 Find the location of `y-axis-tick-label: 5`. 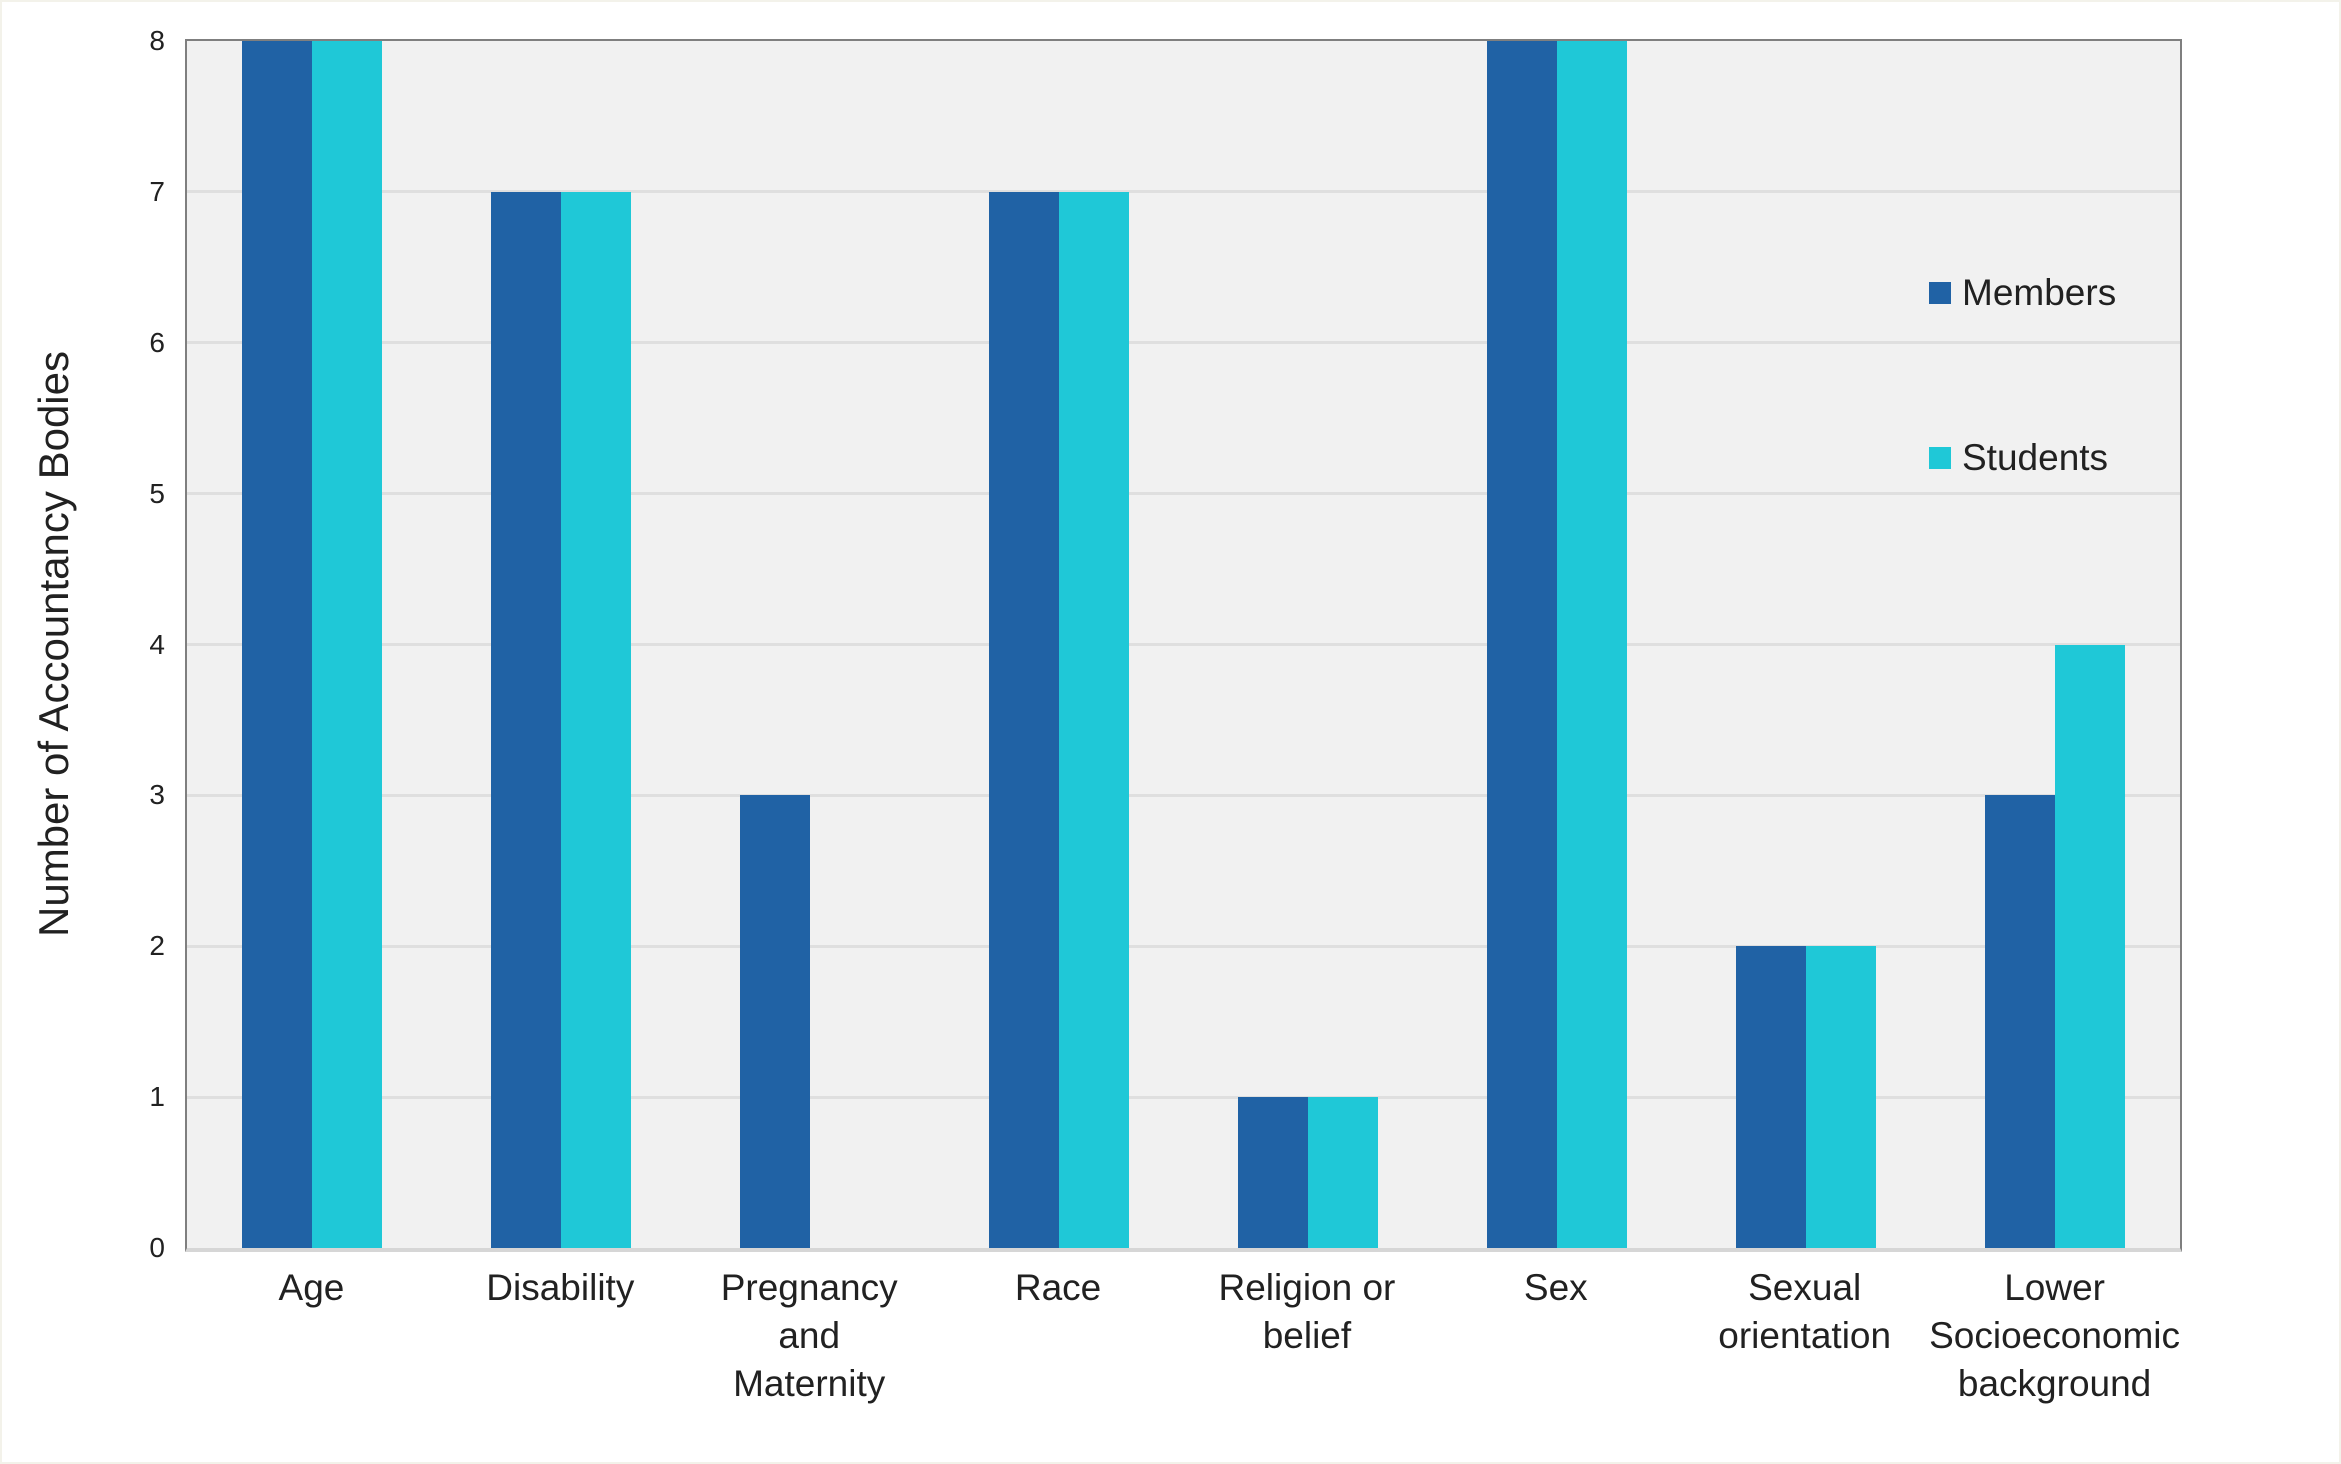

y-axis-tick-label: 5 is located at coordinates (157, 493).